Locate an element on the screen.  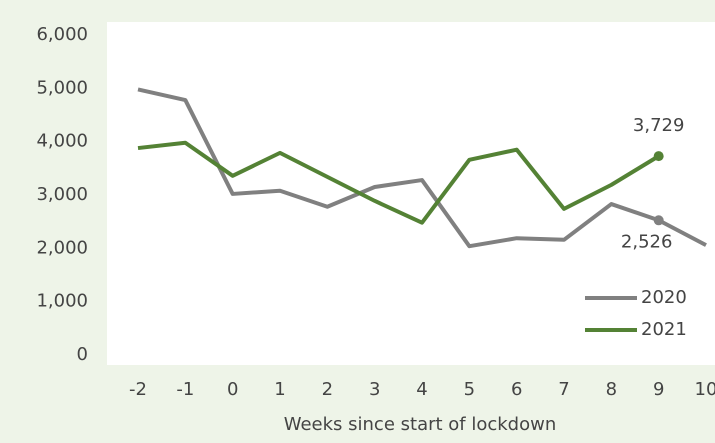
x-tick-label: 6 is located at coordinates (516, 389).